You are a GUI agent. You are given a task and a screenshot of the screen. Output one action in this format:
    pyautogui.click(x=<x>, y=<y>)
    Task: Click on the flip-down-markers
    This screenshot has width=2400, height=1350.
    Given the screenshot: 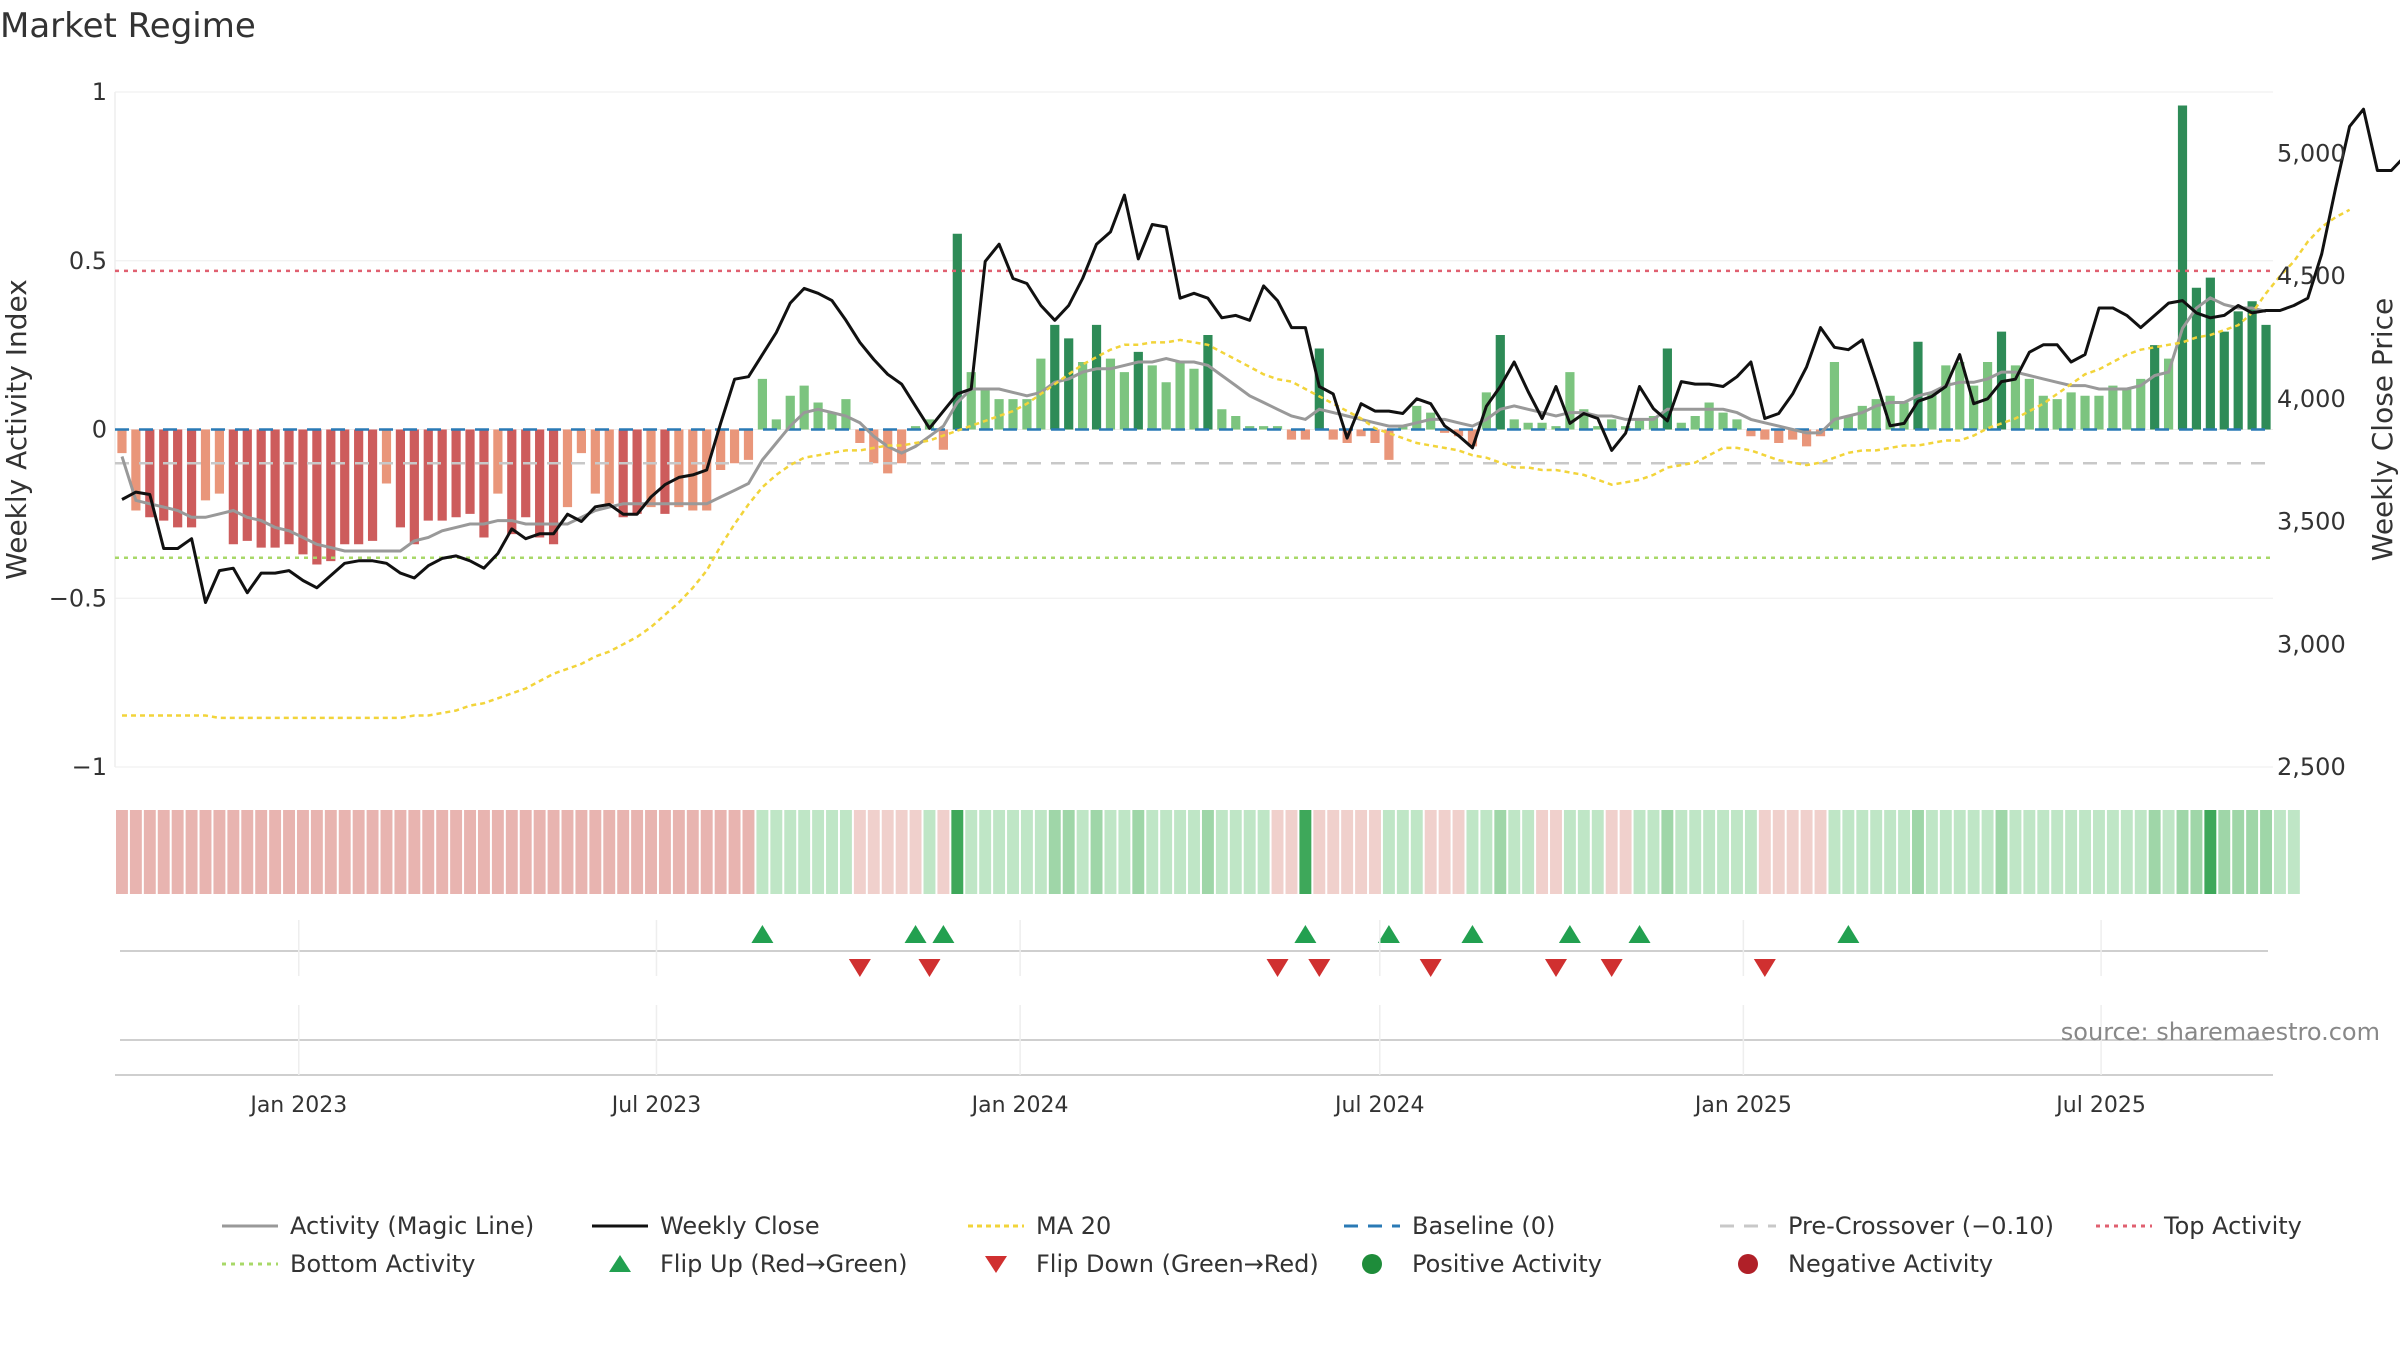 What is the action you would take?
    pyautogui.click(x=1312, y=968)
    